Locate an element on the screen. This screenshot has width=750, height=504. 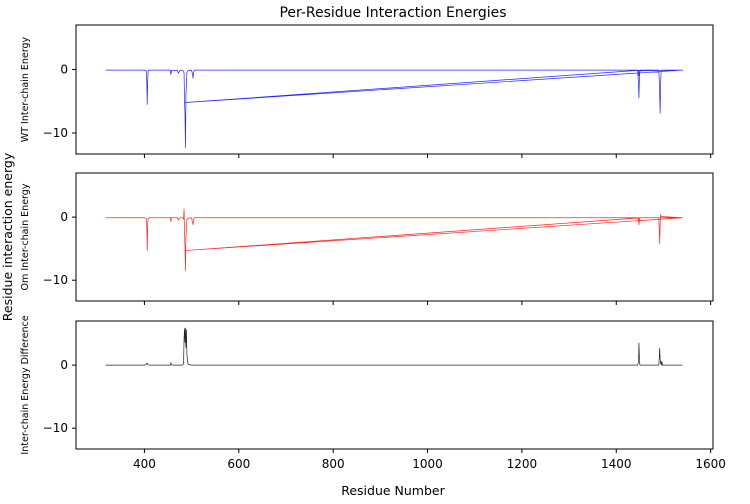
x-axis-label: Residue Number is located at coordinates (393, 490).